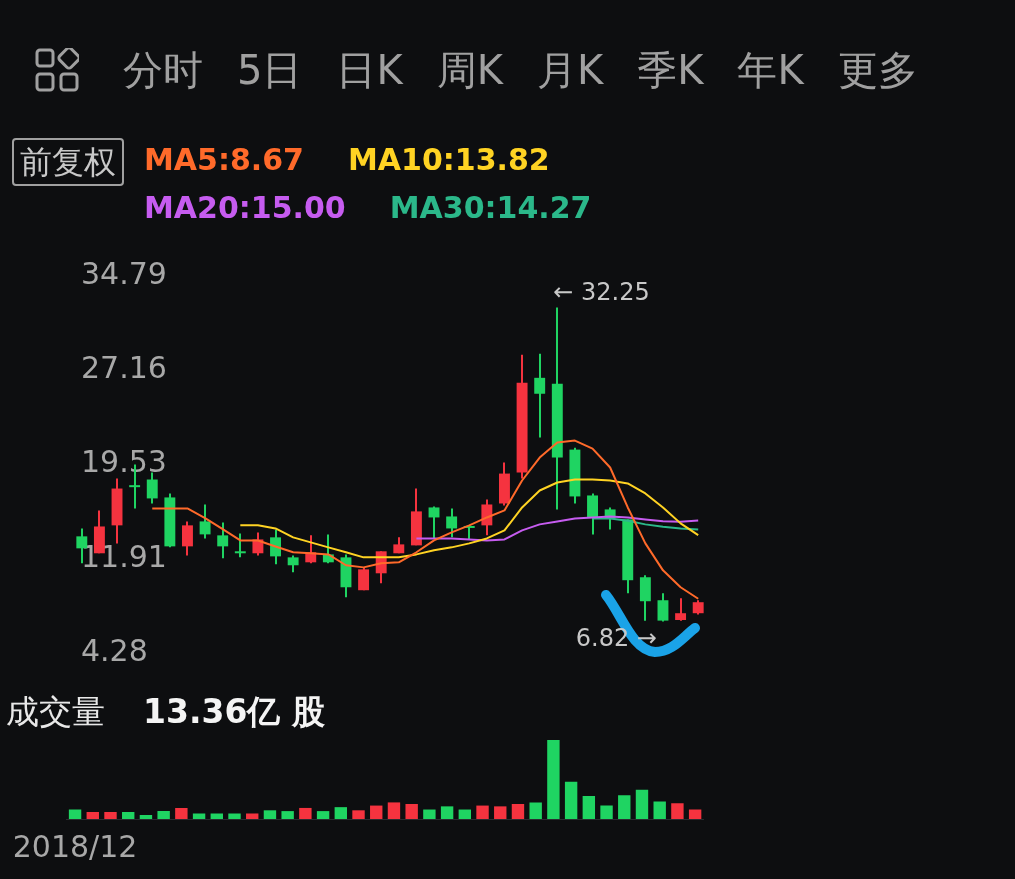 The height and width of the screenshot is (879, 1015). What do you see at coordinates (124, 556) in the screenshot?
I see `y-tick-label: 11.91` at bounding box center [124, 556].